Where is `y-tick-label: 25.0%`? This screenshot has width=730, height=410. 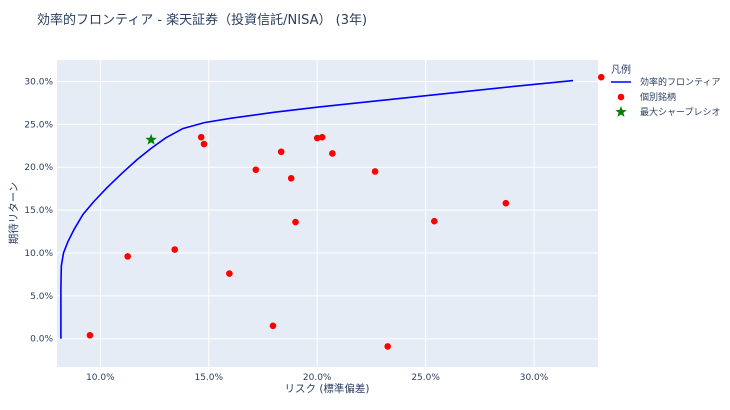 y-tick-label: 25.0% is located at coordinates (38, 125).